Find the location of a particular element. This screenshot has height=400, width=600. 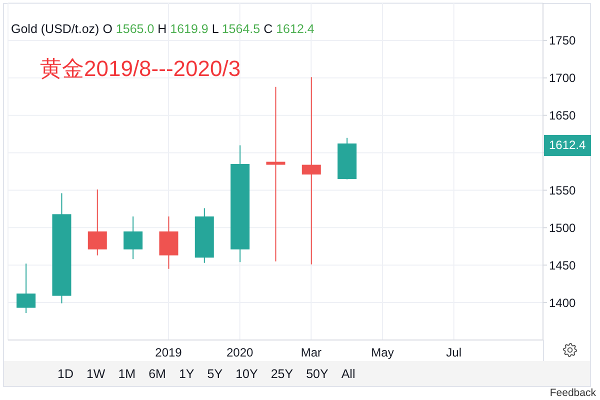

x-tick-label: Mar is located at coordinates (311, 353).